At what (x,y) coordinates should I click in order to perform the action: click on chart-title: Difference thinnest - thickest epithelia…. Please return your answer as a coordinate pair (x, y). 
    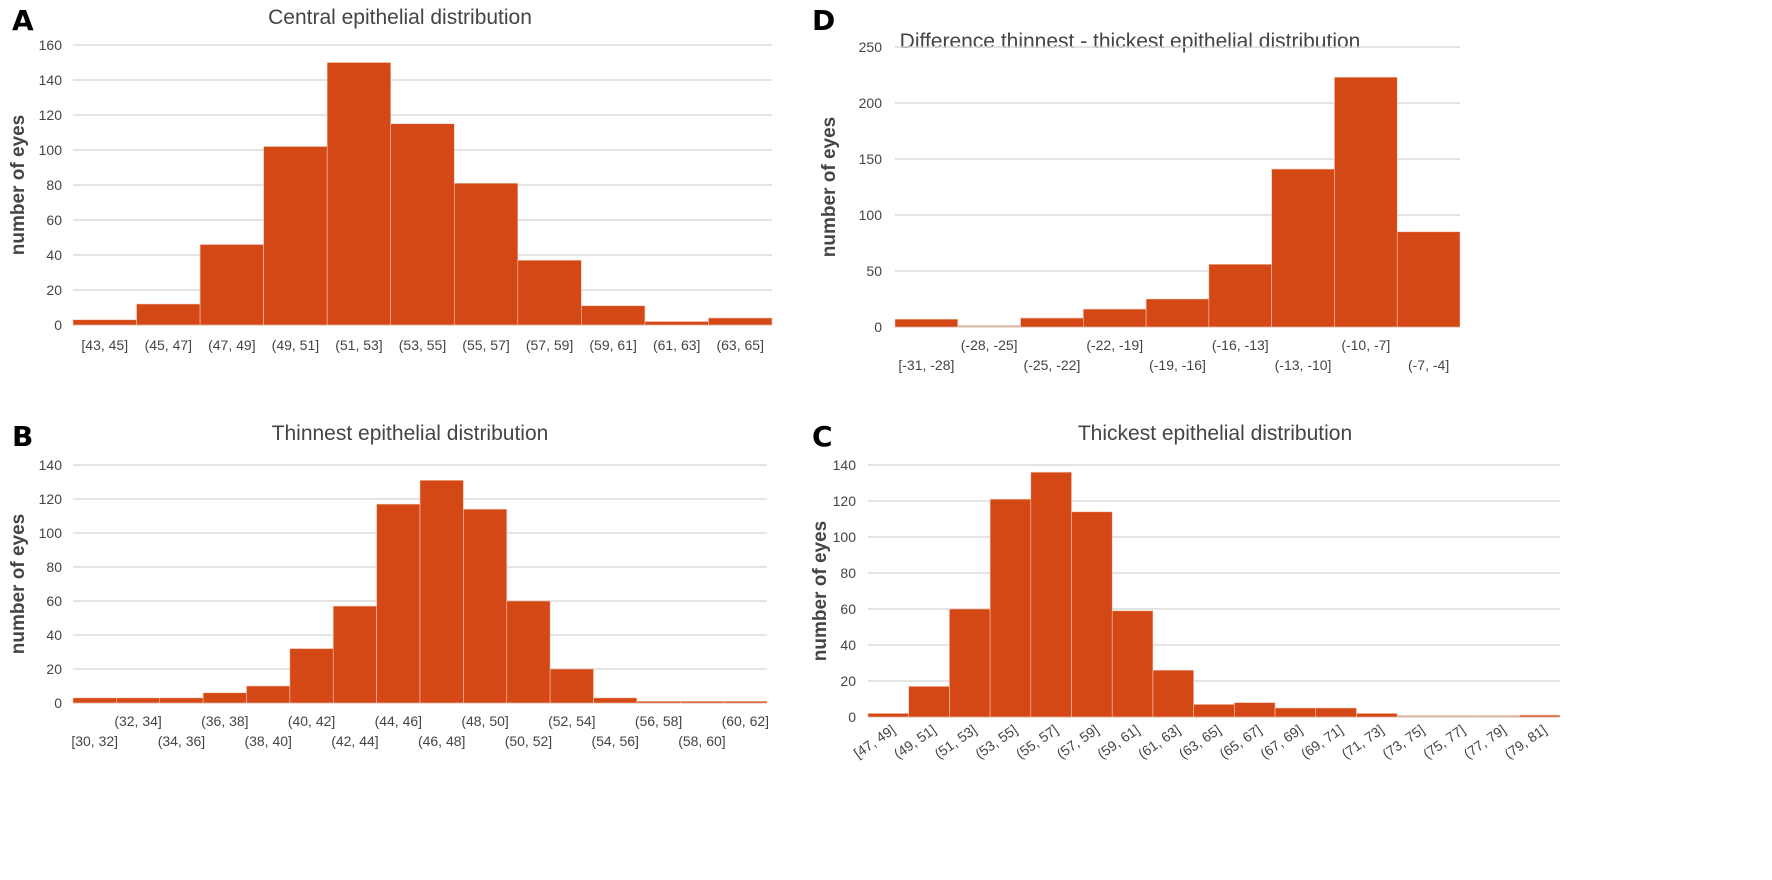
    Looking at the image, I should click on (1130, 41).